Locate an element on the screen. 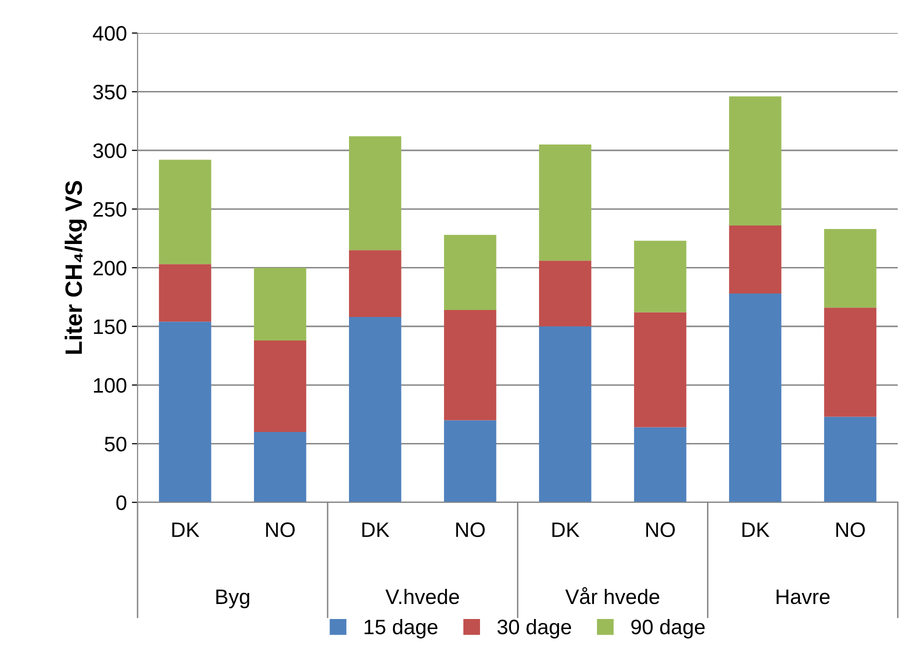 This screenshot has width=905, height=661. text: V.hvede is located at coordinates (422, 596).